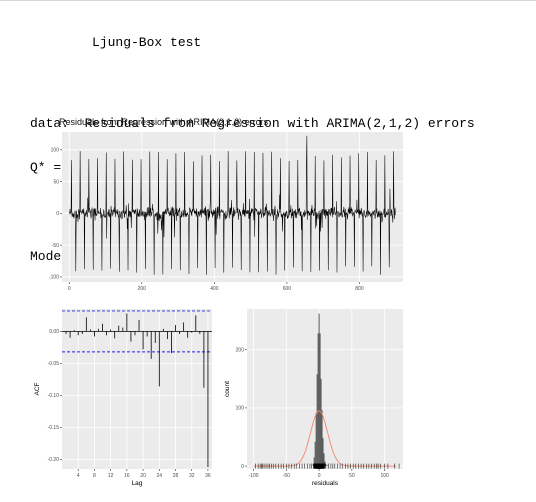  I want to click on acf-y-tick-label: -0.05, so click(54, 364).